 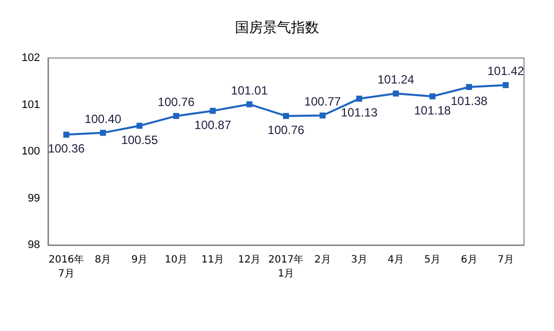 I want to click on x-tick-label: 2016年 7月, so click(x=66, y=267).